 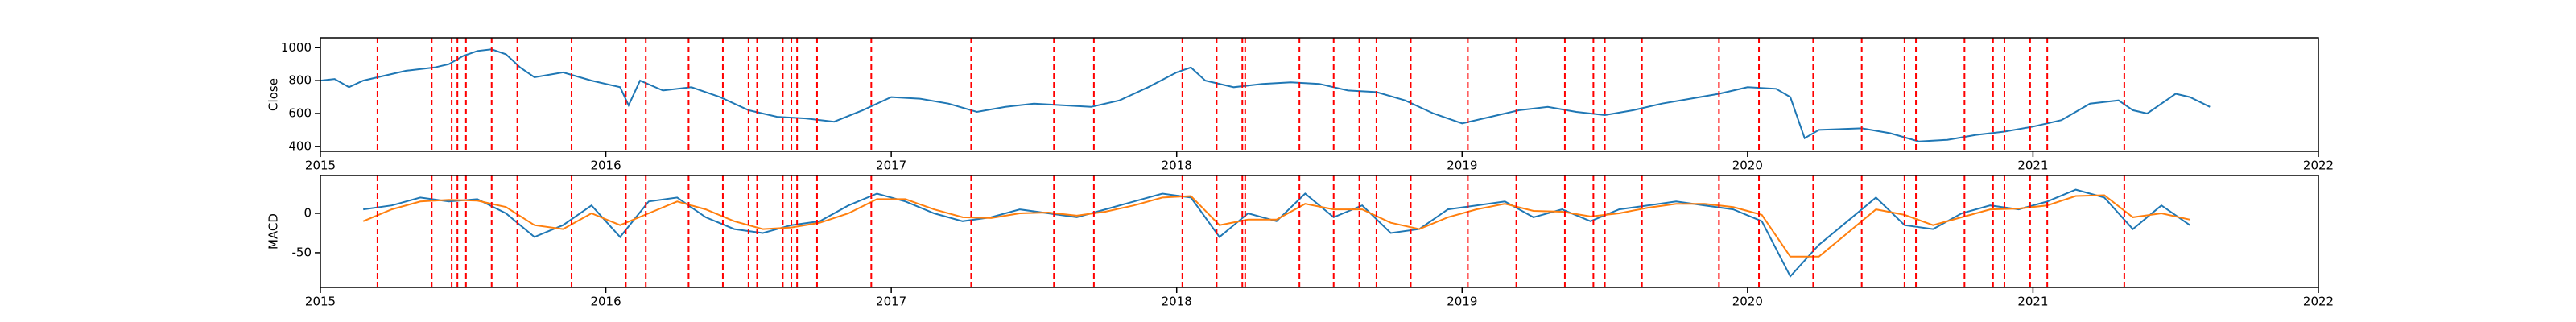 What do you see at coordinates (300, 113) in the screenshot?
I see `y-tick-label: 600` at bounding box center [300, 113].